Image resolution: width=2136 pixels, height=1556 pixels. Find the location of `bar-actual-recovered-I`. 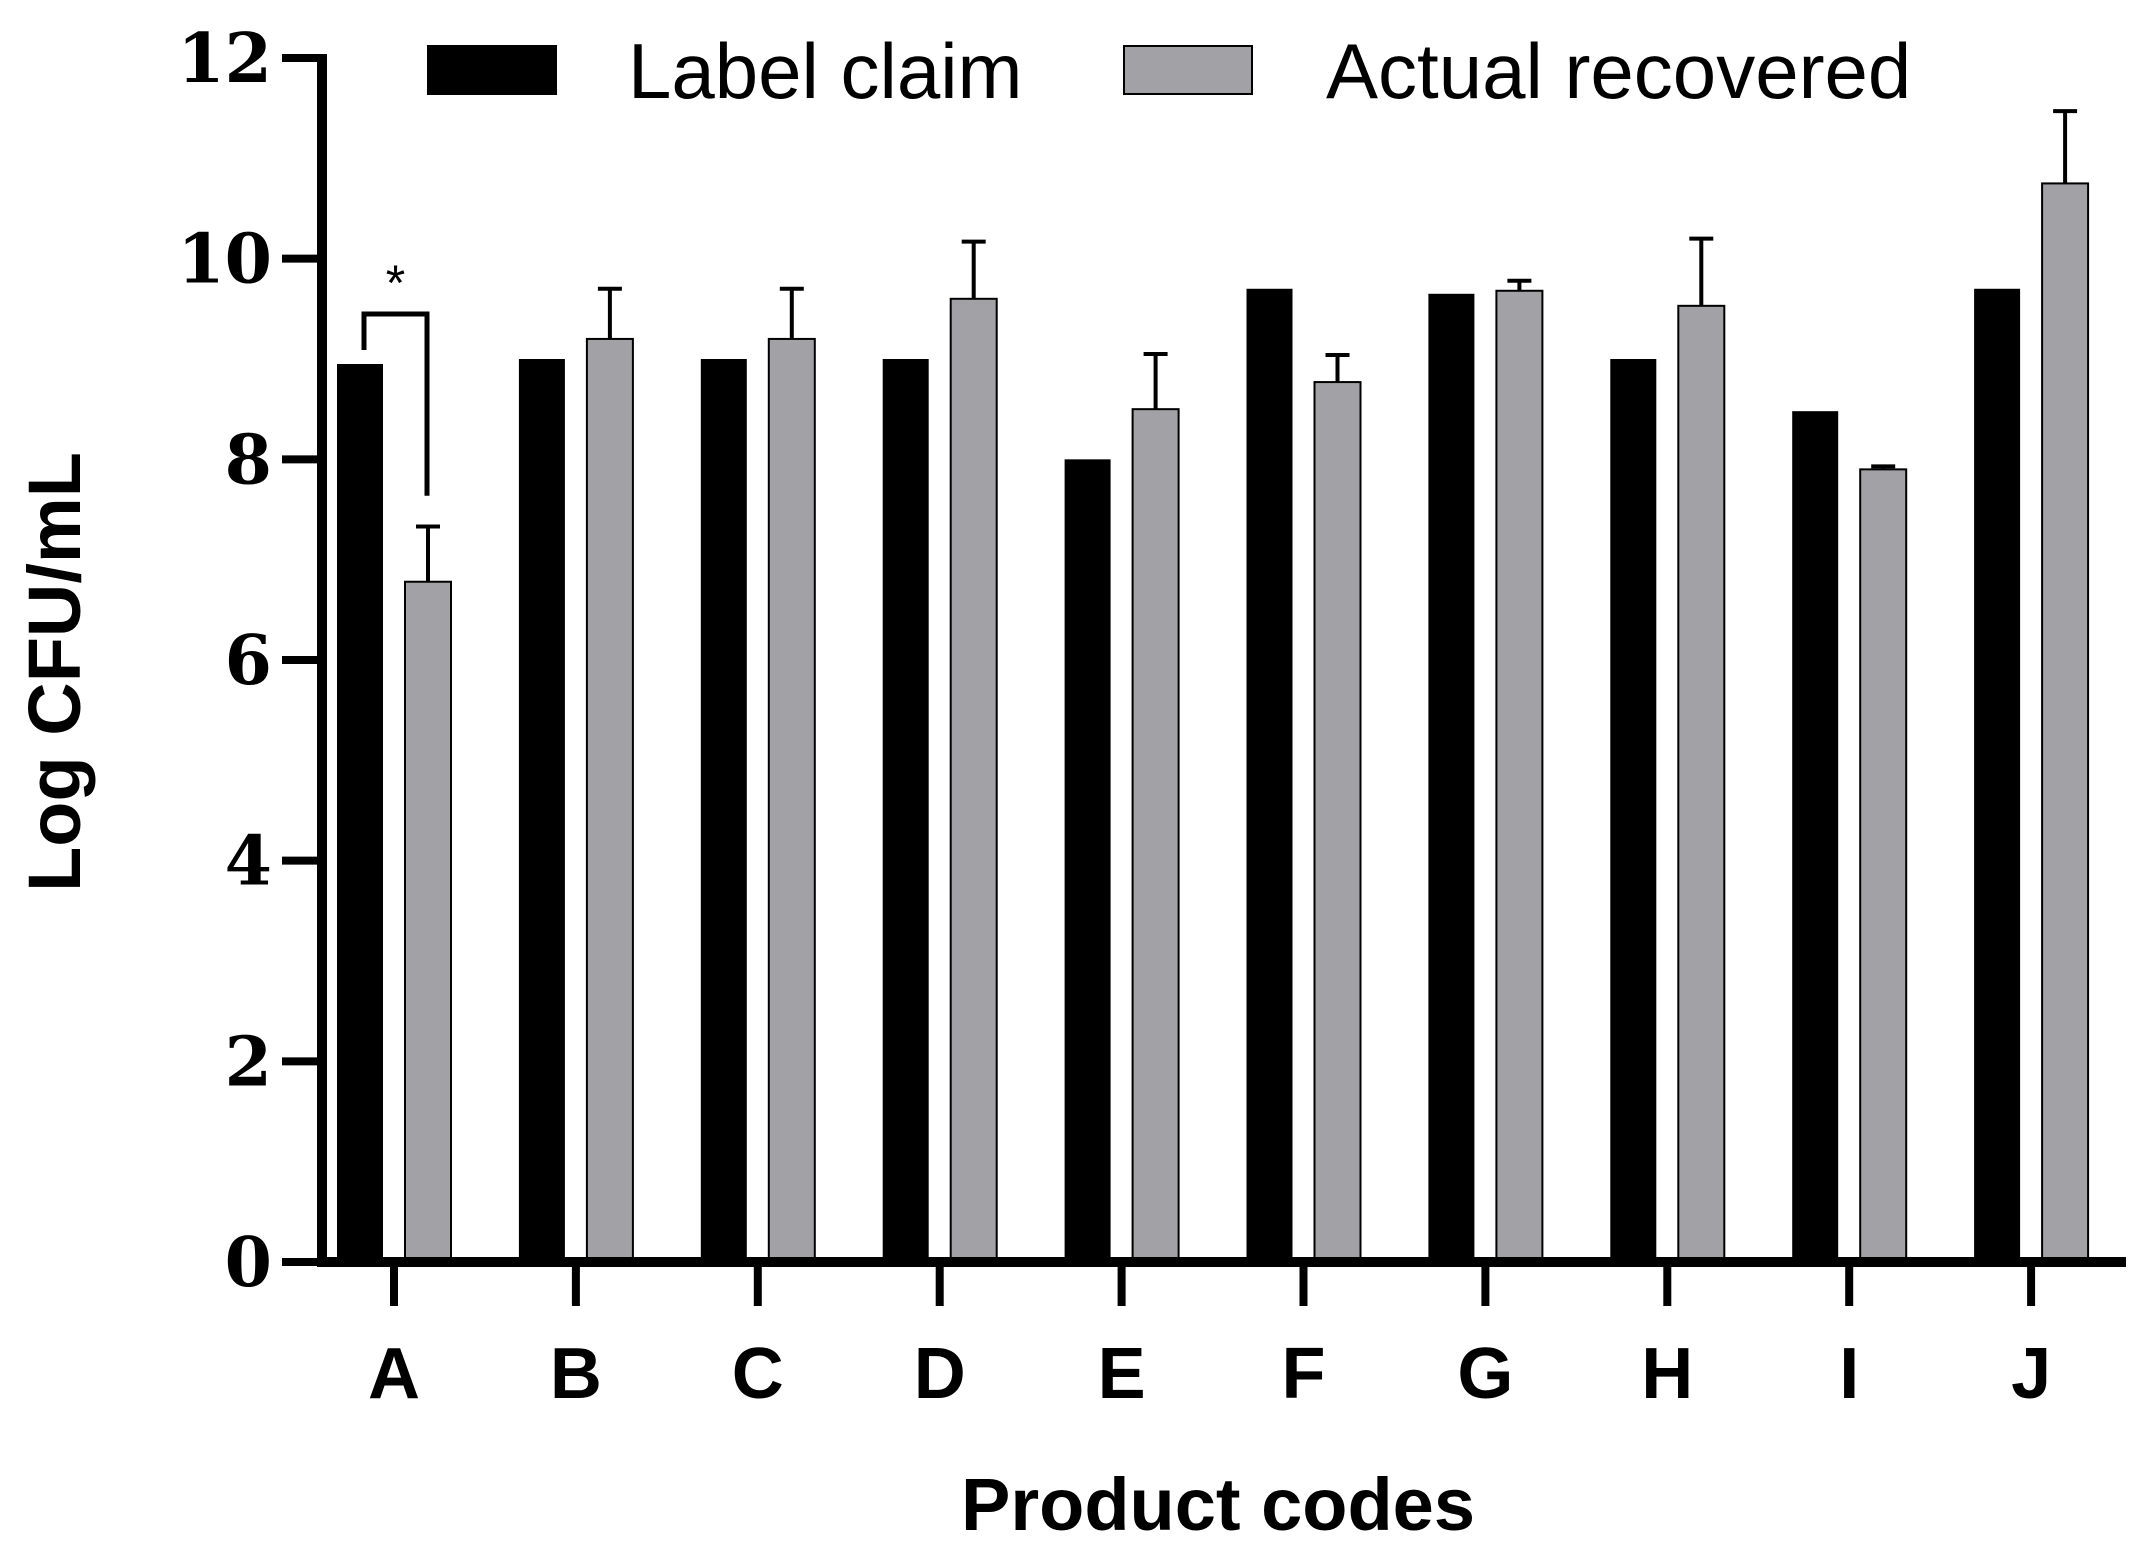

bar-actual-recovered-I is located at coordinates (1883, 866).